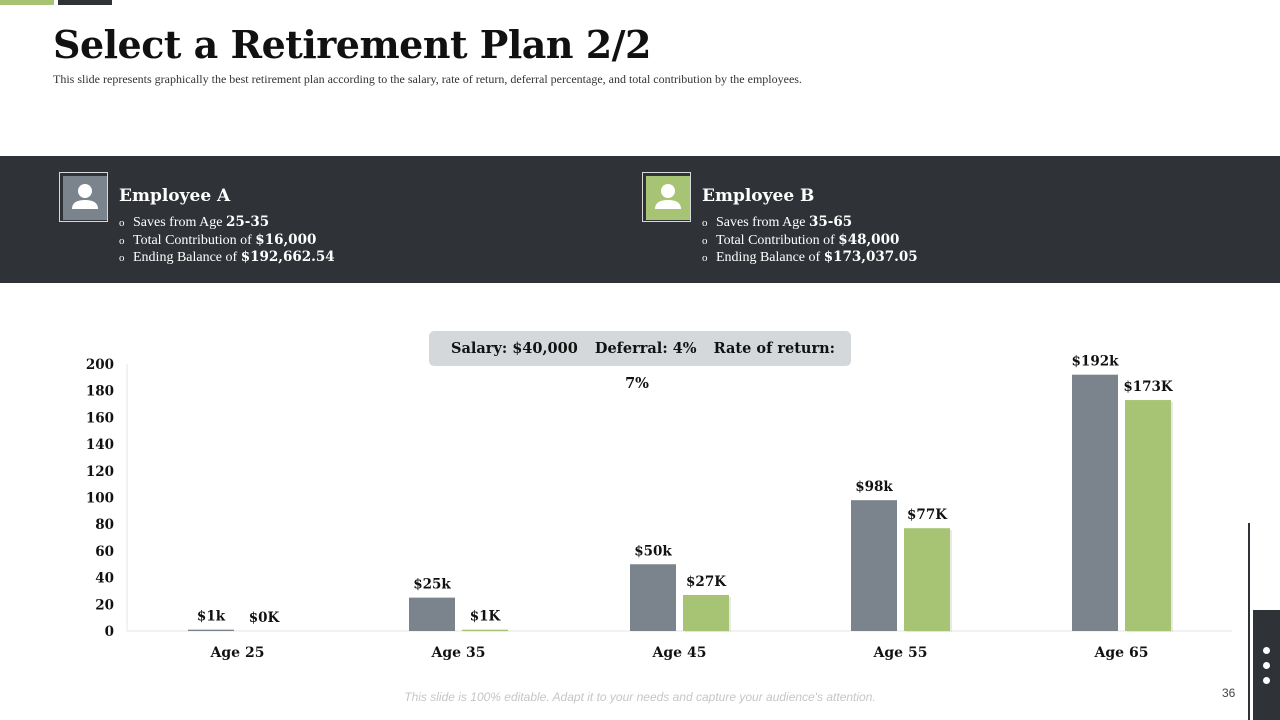  I want to click on side-divider, so click(1249, 621).